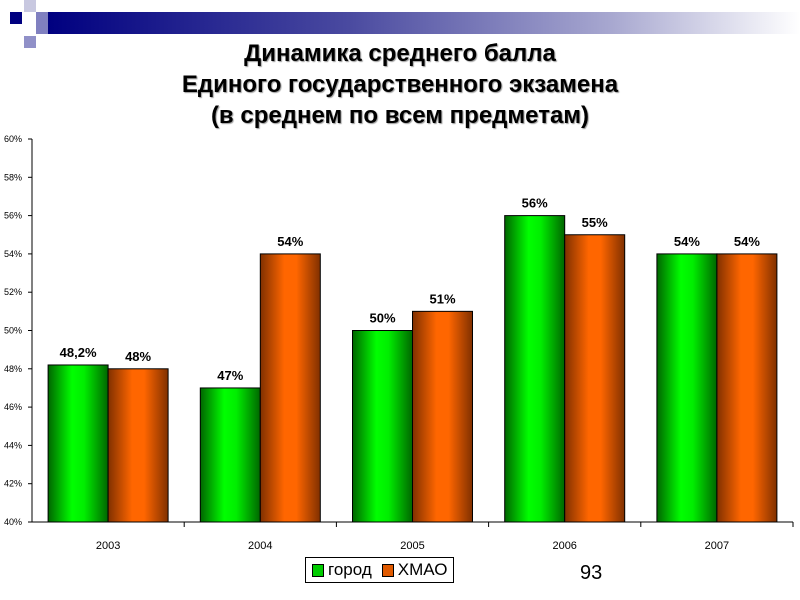 This screenshot has height=600, width=800. Describe the element at coordinates (230, 375) in the screenshot. I see `data-label: 47%` at that location.